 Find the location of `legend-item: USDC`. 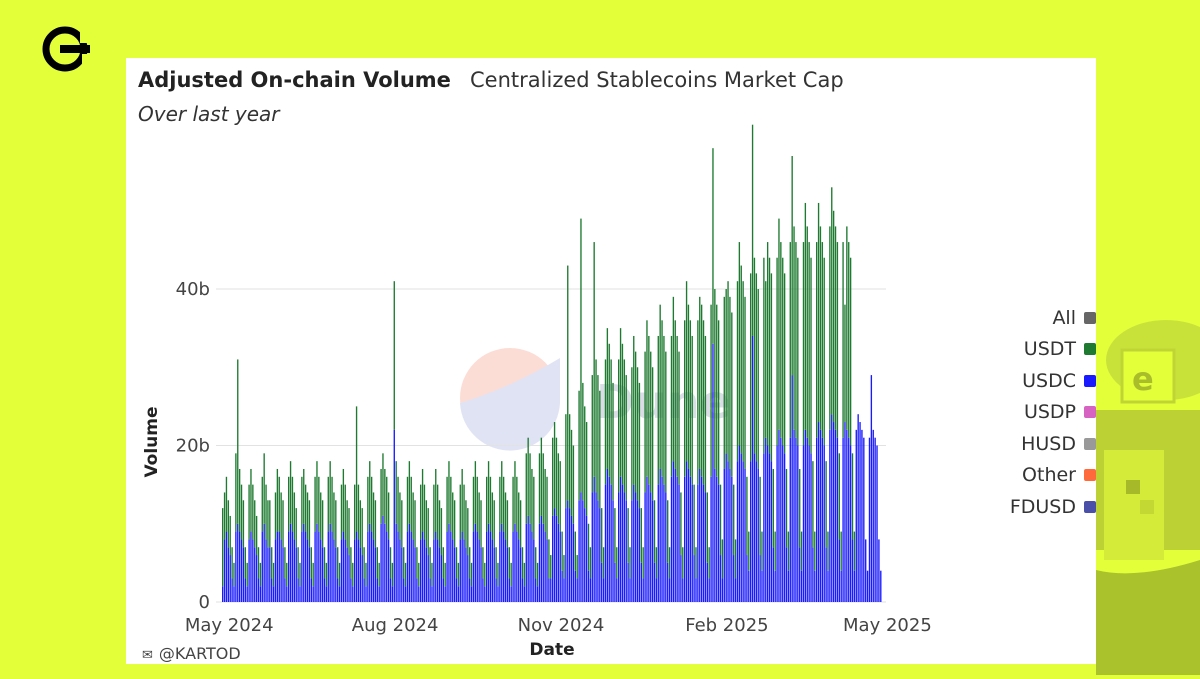

legend-item: USDC is located at coordinates (1031, 381).